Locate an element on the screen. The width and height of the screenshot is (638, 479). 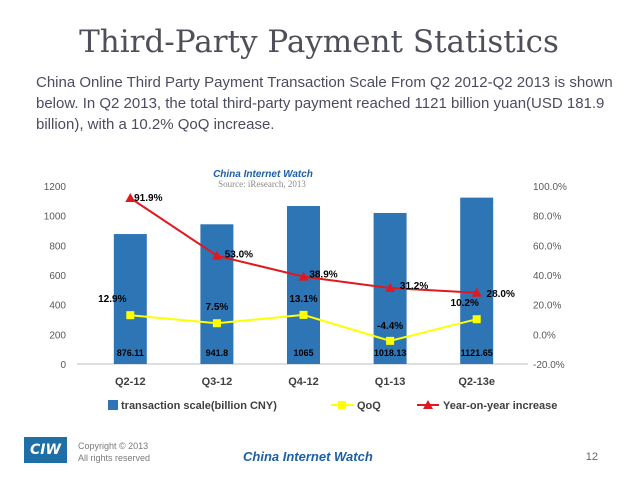
legend-label: Year-on-year increase is located at coordinates (500, 406).